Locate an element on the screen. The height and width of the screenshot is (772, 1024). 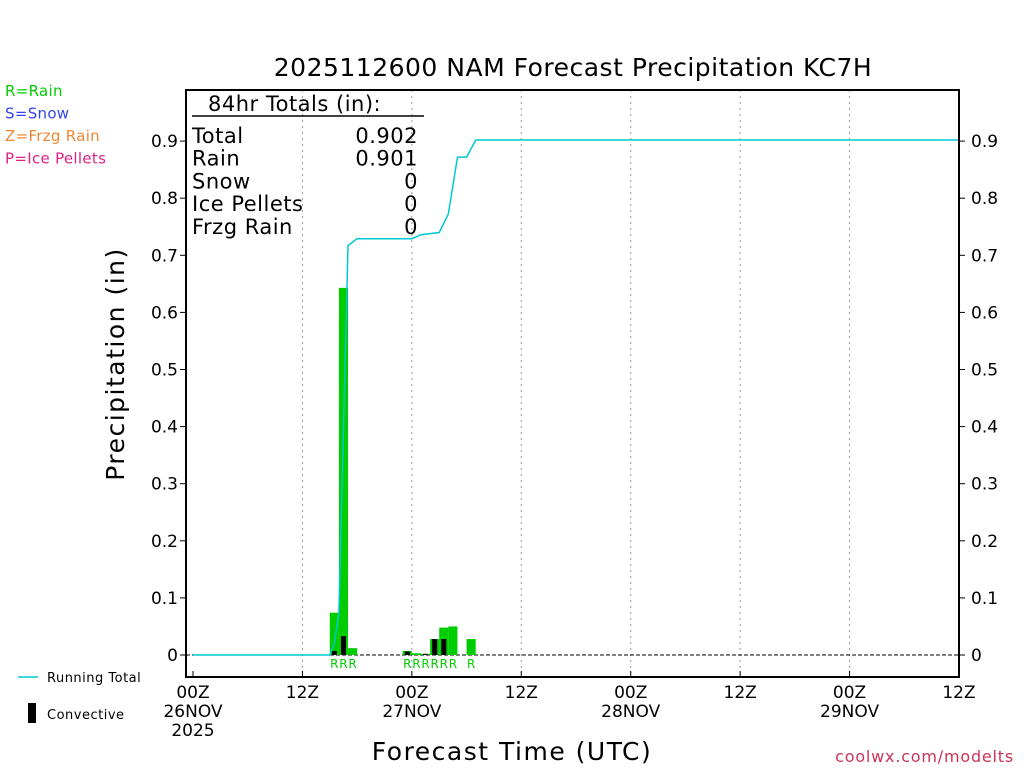
totals-row-value: 0.902 is located at coordinates (386, 136).